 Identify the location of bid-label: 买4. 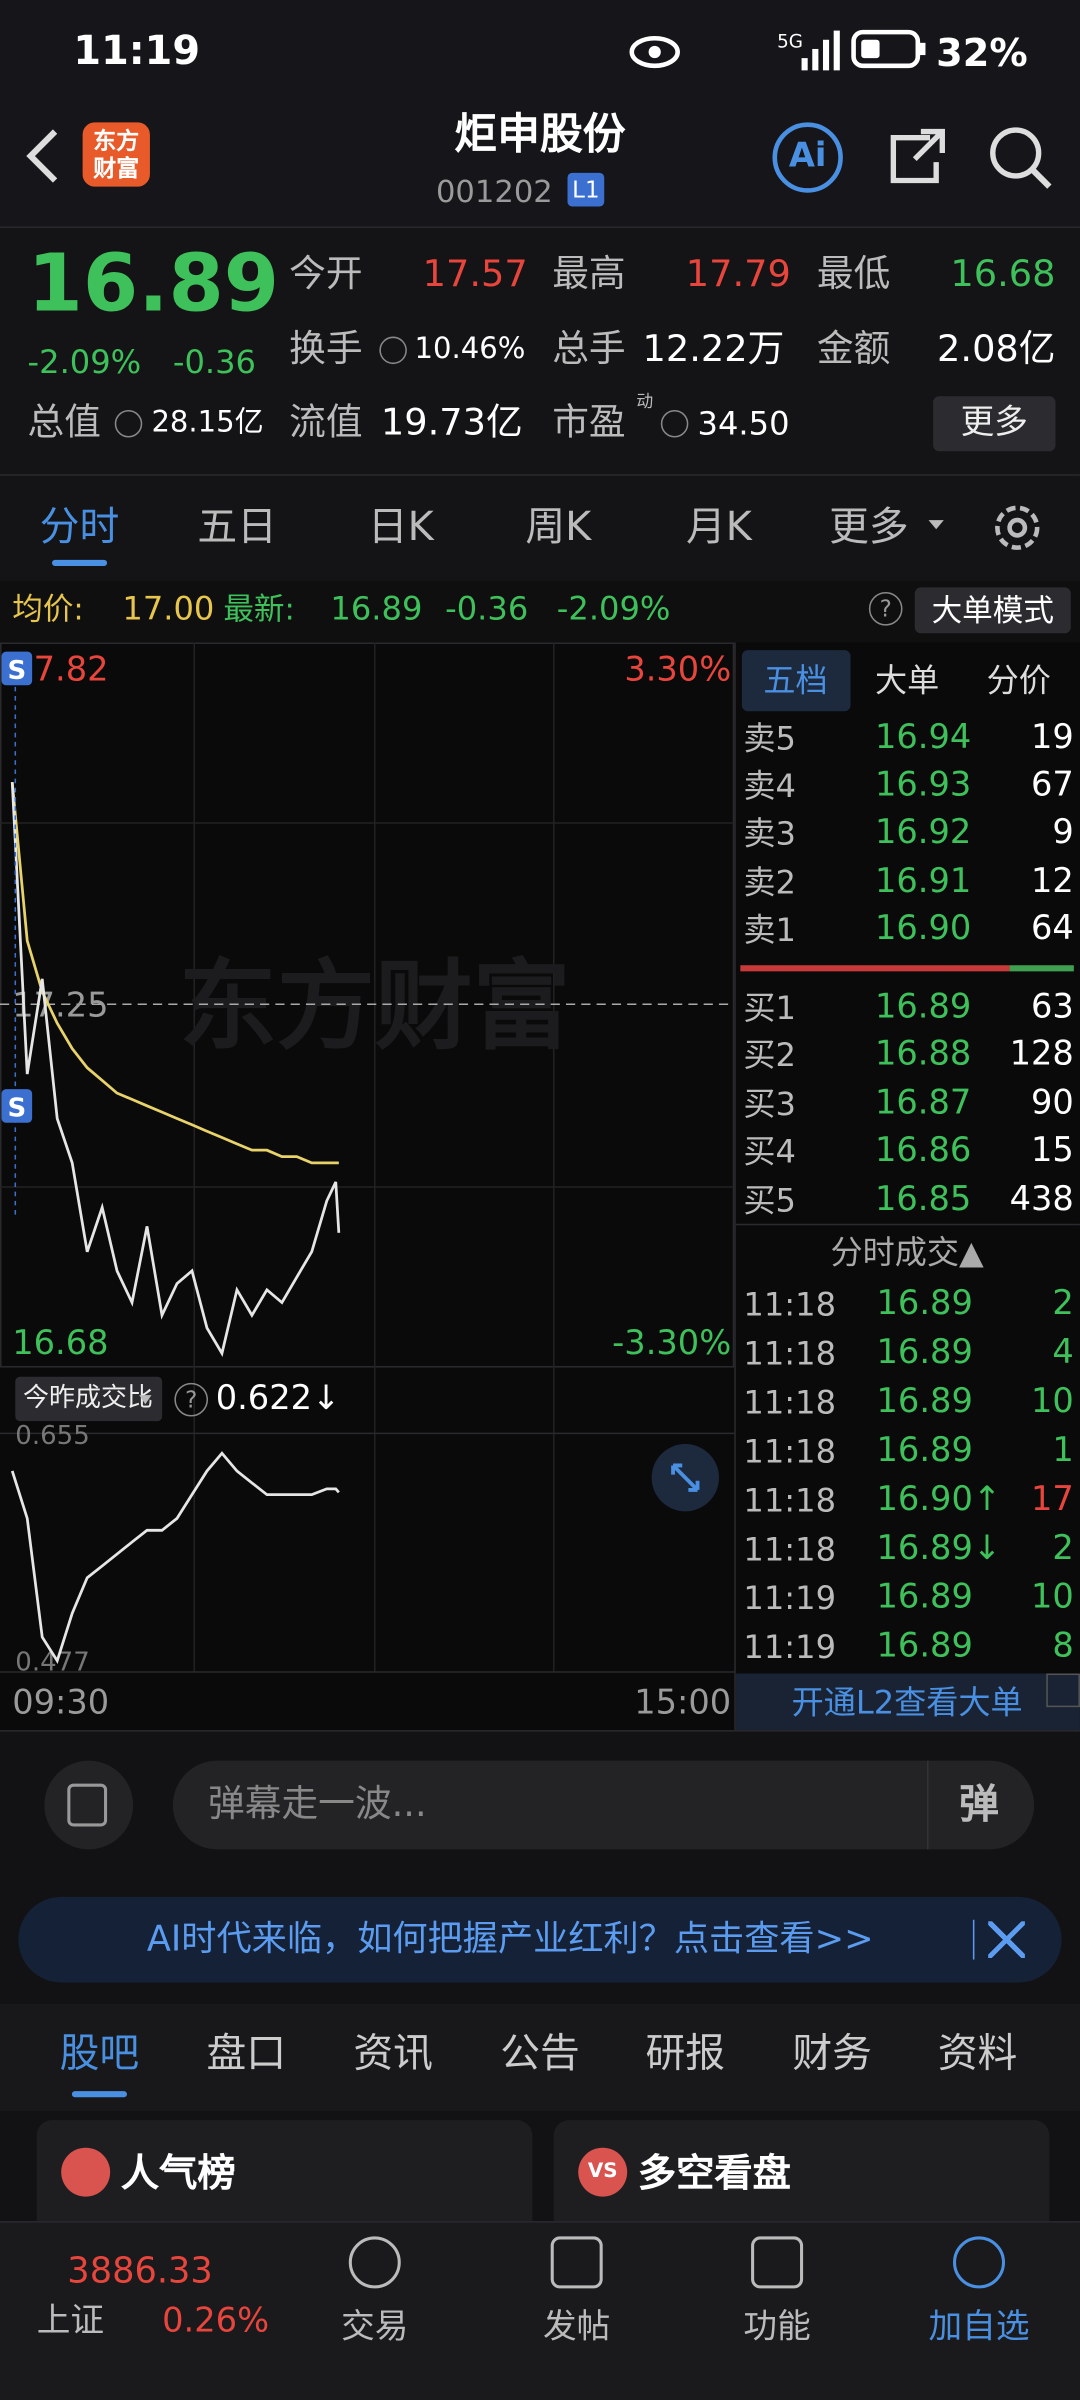
(770, 1152).